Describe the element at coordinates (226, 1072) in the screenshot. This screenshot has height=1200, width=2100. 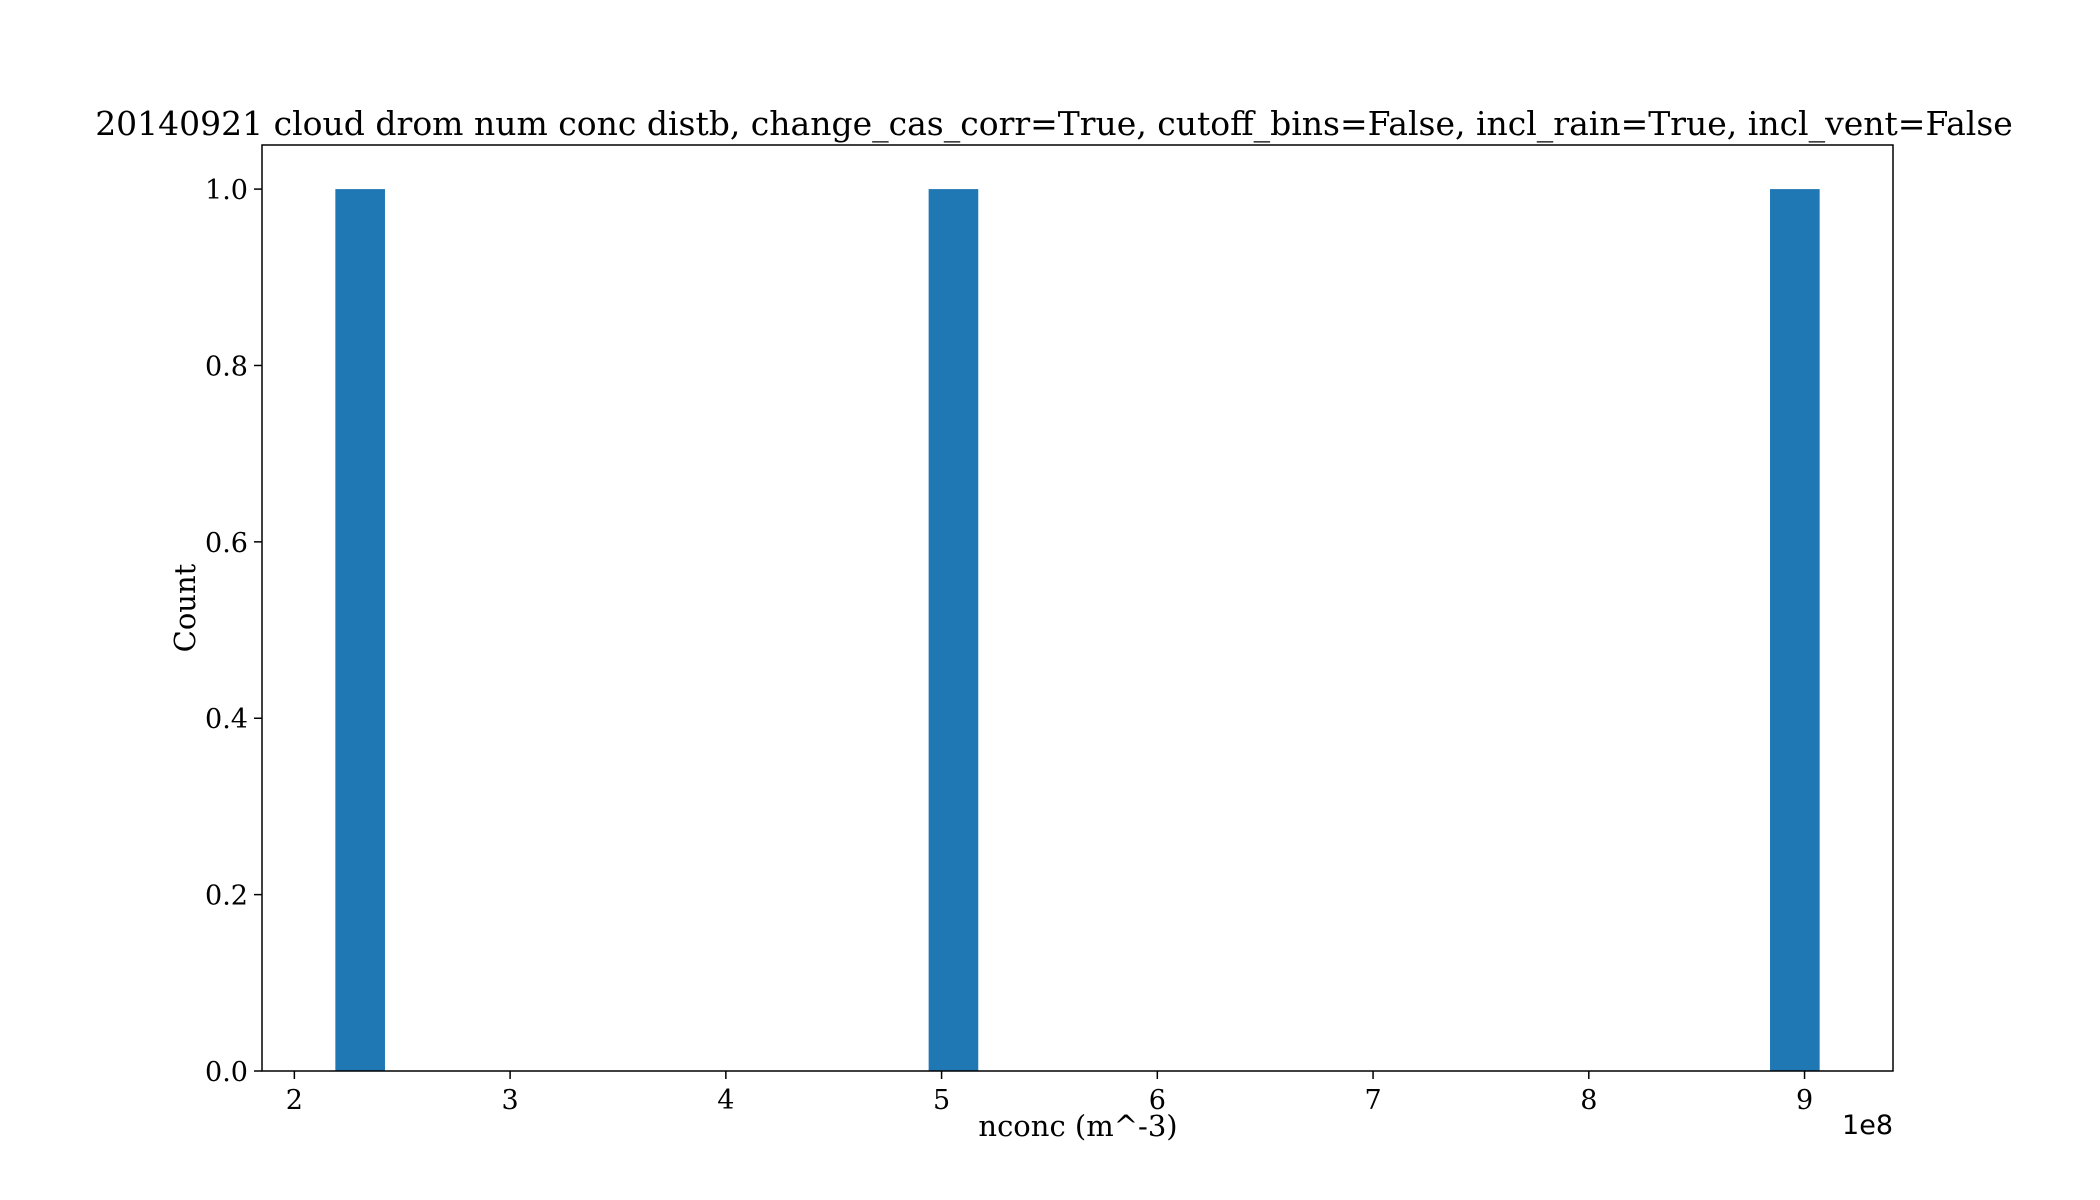
I see `y-tick-label: 0.0` at that location.